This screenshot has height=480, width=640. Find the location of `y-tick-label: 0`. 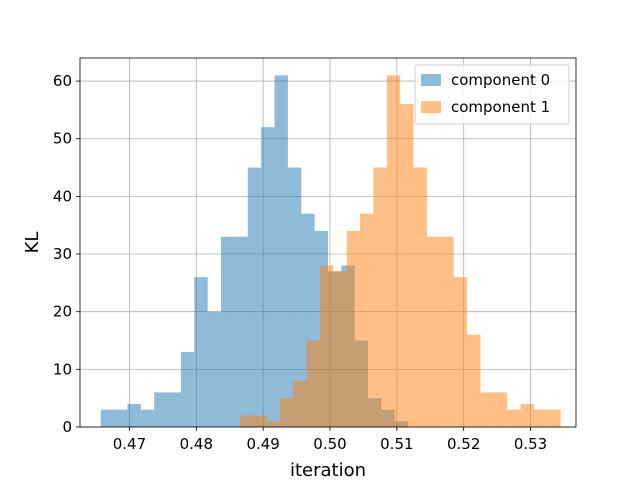

y-tick-label: 0 is located at coordinates (67, 427).